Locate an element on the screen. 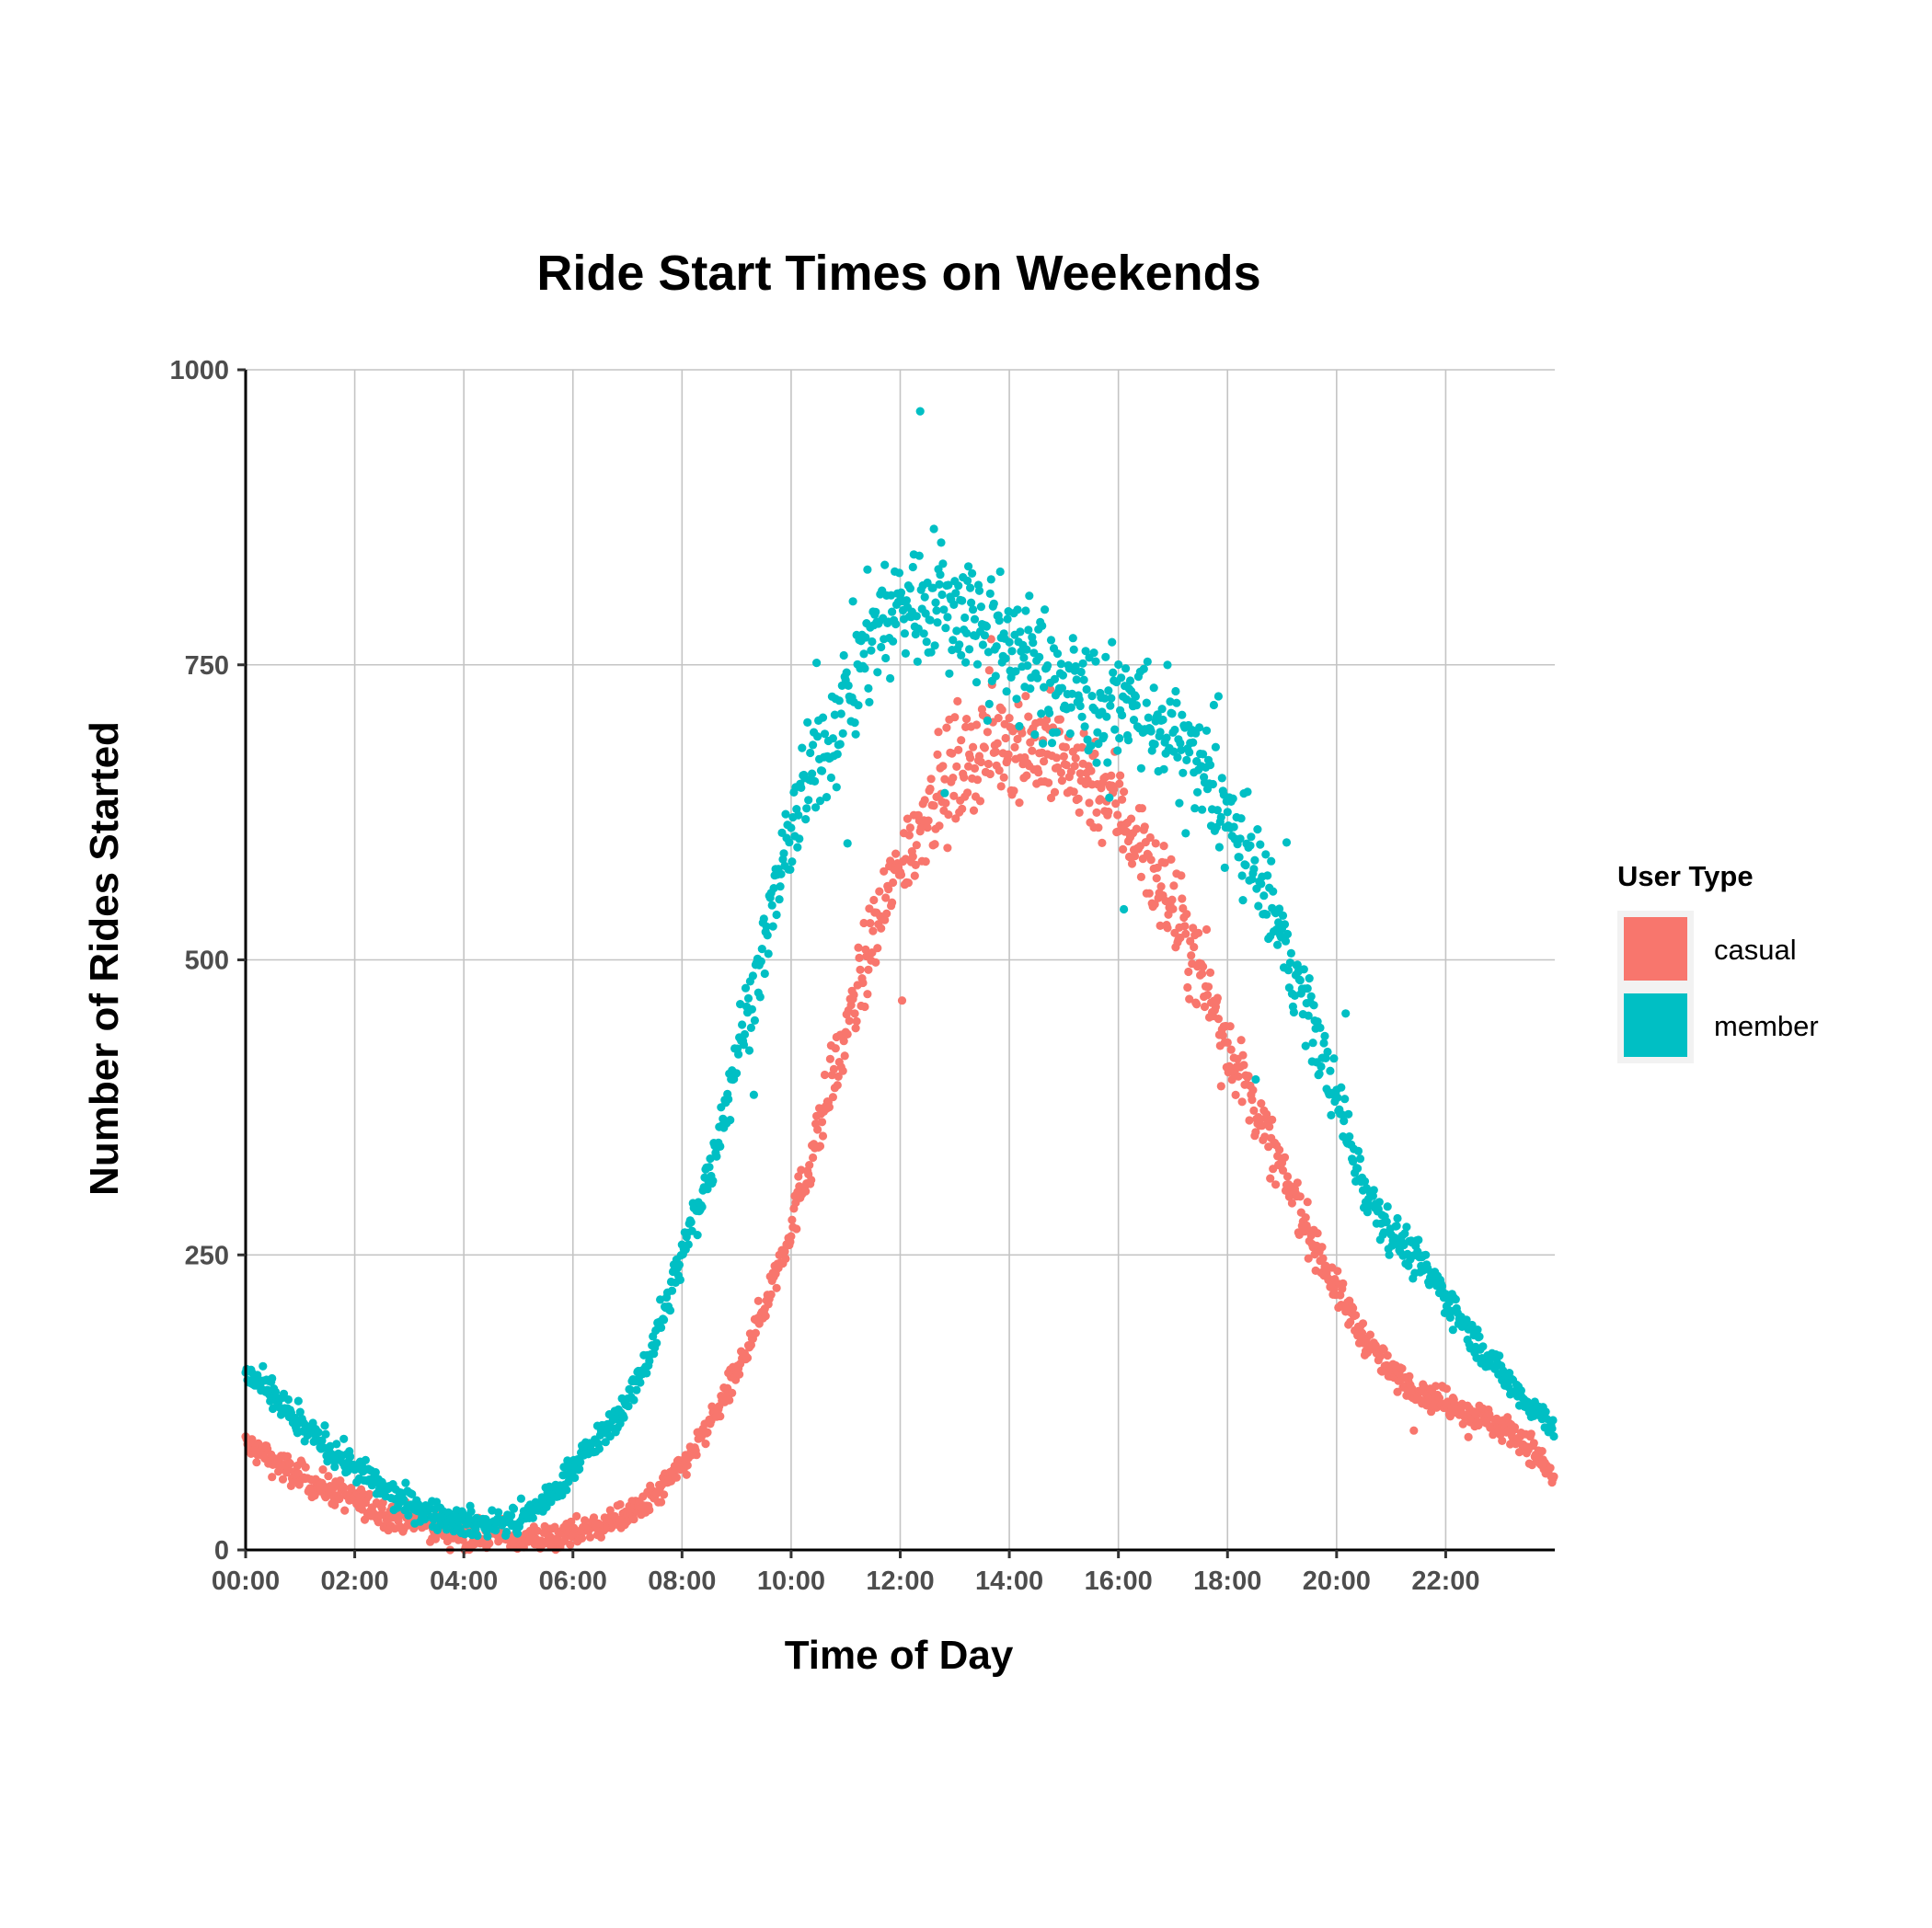 This screenshot has height=1928, width=1932. chart-title: Ride Start Times on Weekends is located at coordinates (898, 273).